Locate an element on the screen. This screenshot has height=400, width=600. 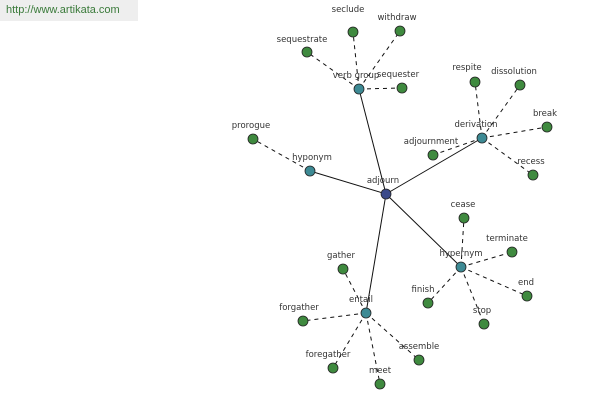
node-label: prorogue is located at coordinates (251, 126).